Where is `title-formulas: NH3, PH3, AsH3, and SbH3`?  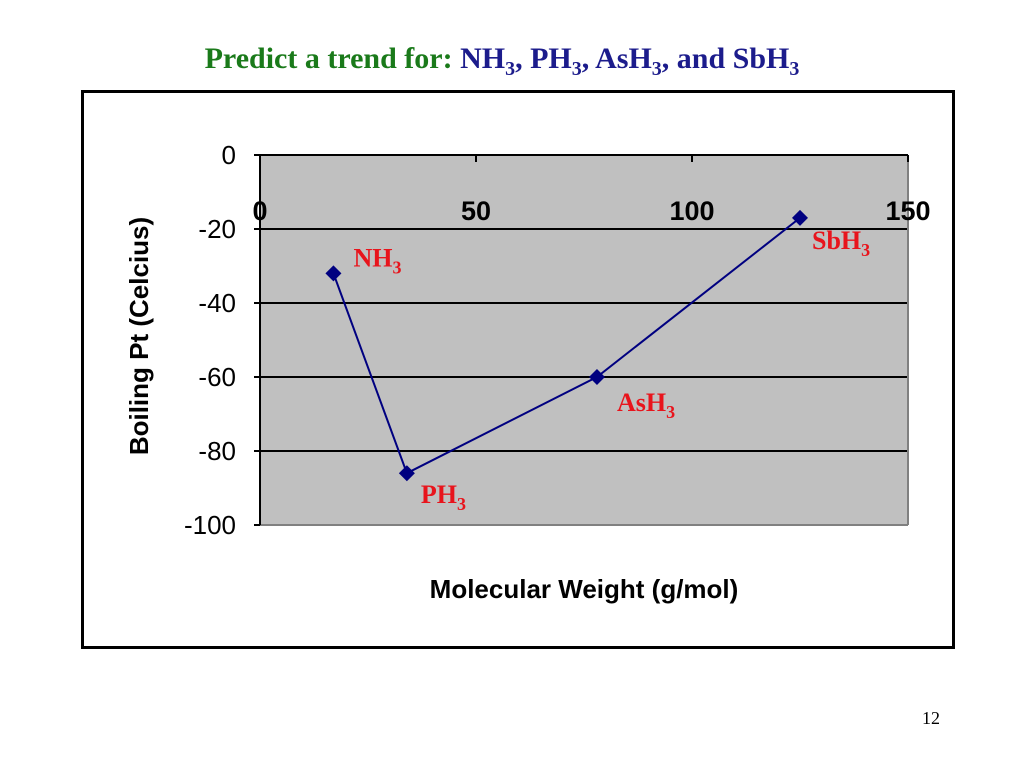 title-formulas: NH3, PH3, AsH3, and SbH3 is located at coordinates (630, 61).